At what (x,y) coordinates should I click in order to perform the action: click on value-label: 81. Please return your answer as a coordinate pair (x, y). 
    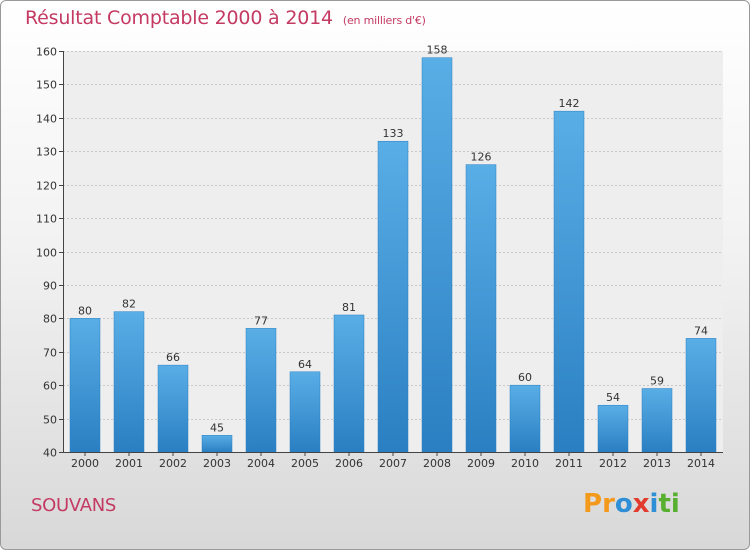
    Looking at the image, I should click on (349, 307).